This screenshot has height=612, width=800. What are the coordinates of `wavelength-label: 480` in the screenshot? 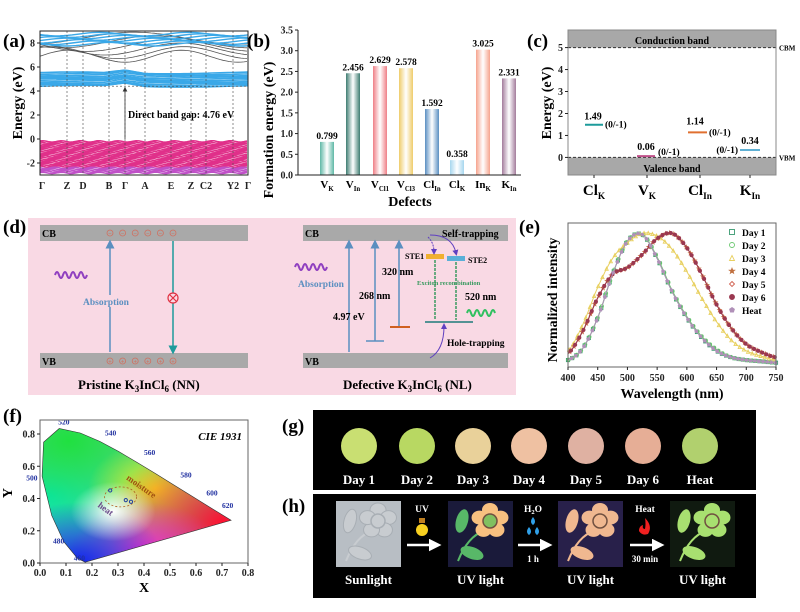 It's located at (59, 541).